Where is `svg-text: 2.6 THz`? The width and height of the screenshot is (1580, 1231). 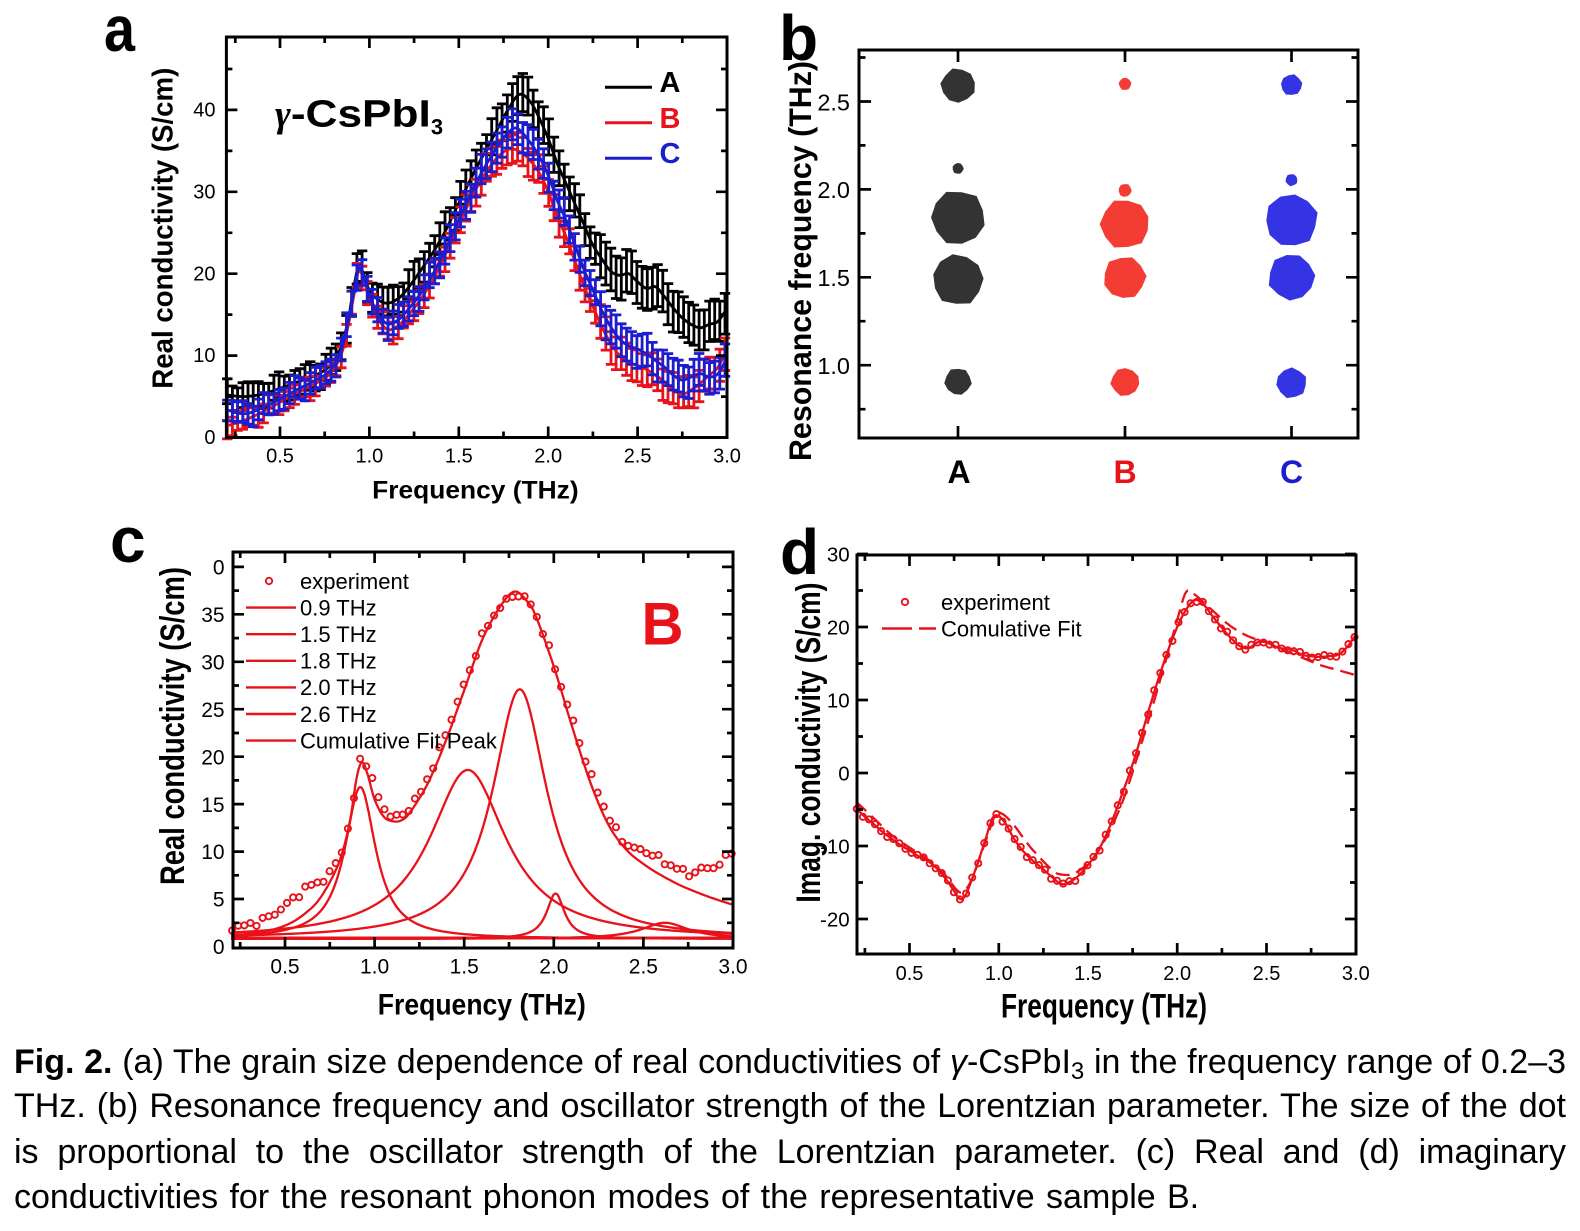 svg-text: 2.6 THz is located at coordinates (338, 714).